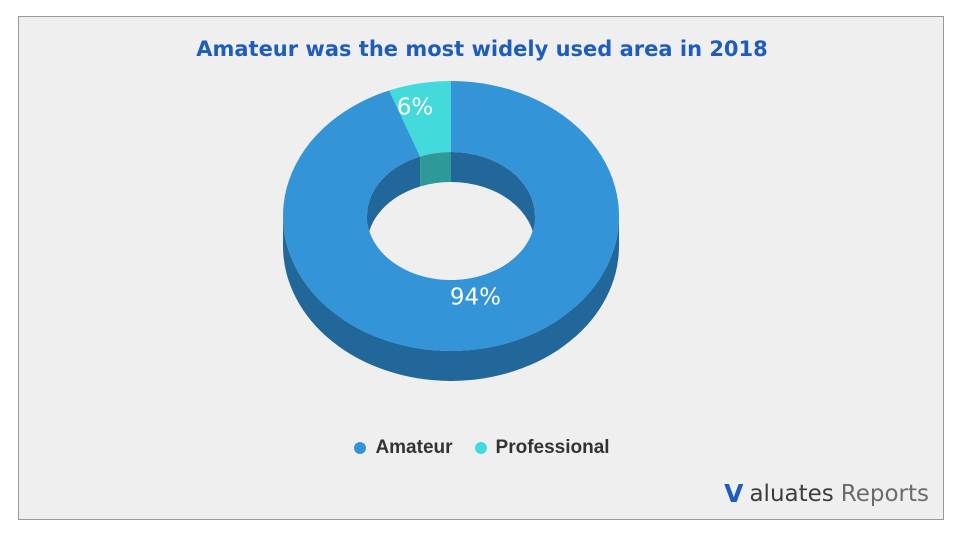 The width and height of the screenshot is (960, 540). Describe the element at coordinates (791, 493) in the screenshot. I see `brand-name: aluates` at that location.